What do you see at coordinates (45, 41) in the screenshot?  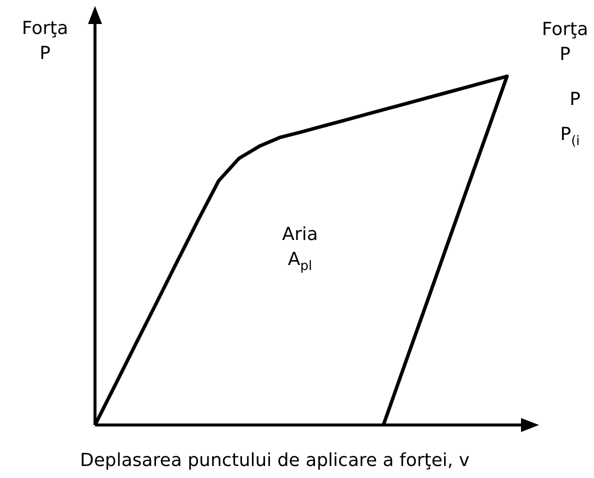 I see `y-axis-title: Forţa P` at bounding box center [45, 41].